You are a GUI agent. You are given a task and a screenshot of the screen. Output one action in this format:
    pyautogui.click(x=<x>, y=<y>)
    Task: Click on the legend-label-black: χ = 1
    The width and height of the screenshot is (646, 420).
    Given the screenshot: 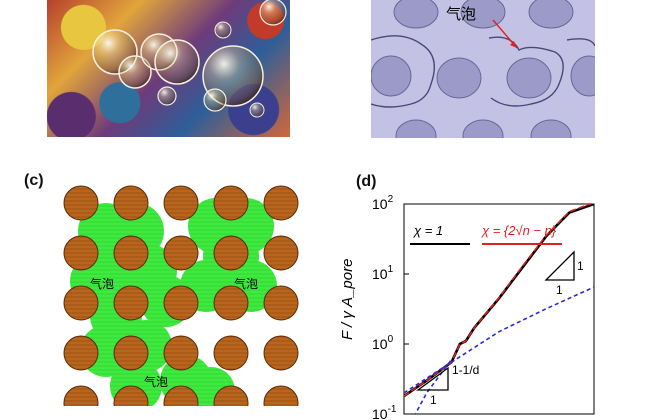 What is the action you would take?
    pyautogui.click(x=428, y=230)
    